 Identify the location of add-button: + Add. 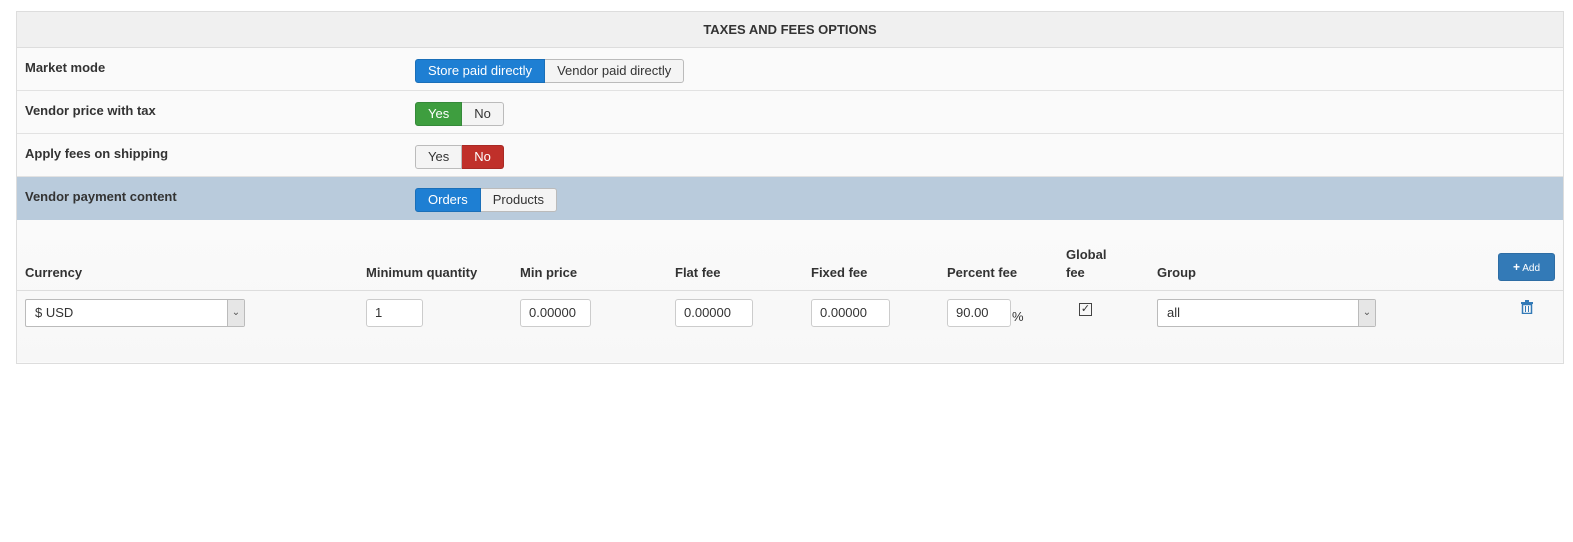
(1526, 267).